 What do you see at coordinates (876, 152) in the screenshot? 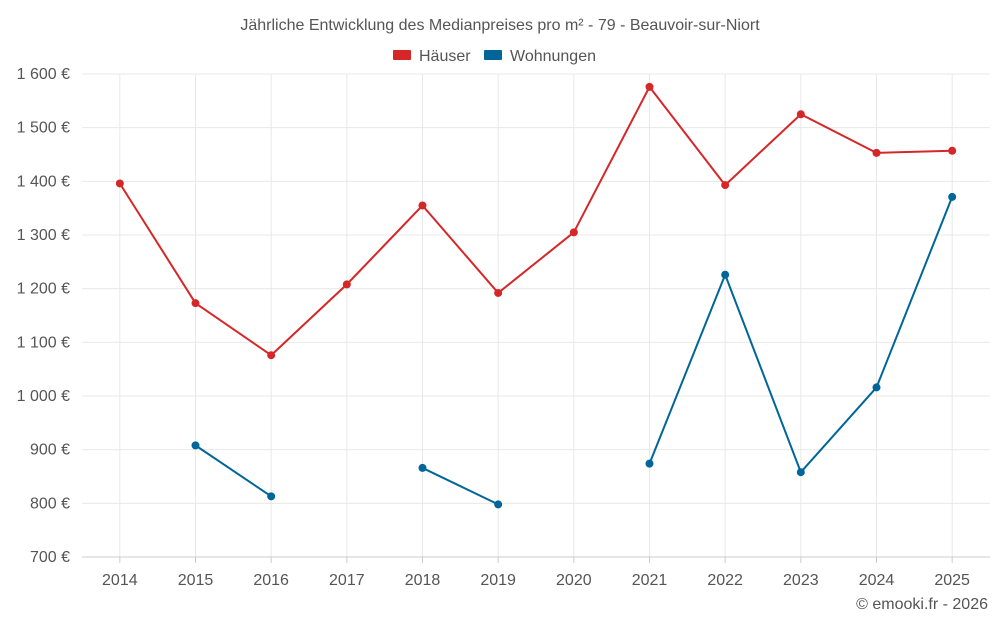
I see `data-point-haeuser-2024` at bounding box center [876, 152].